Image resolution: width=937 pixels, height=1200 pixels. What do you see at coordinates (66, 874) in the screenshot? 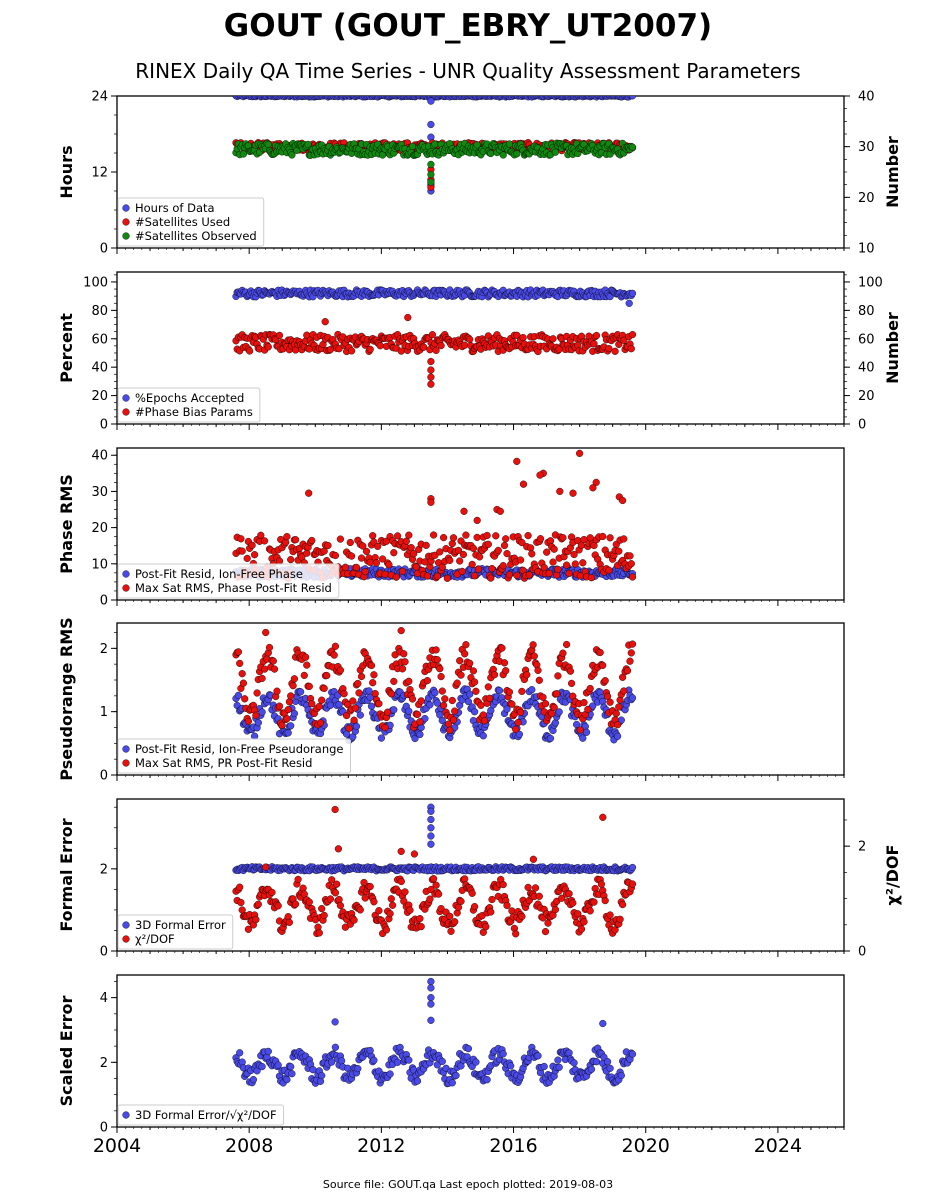
I see `y-axis-label: Formal Error` at bounding box center [66, 874].